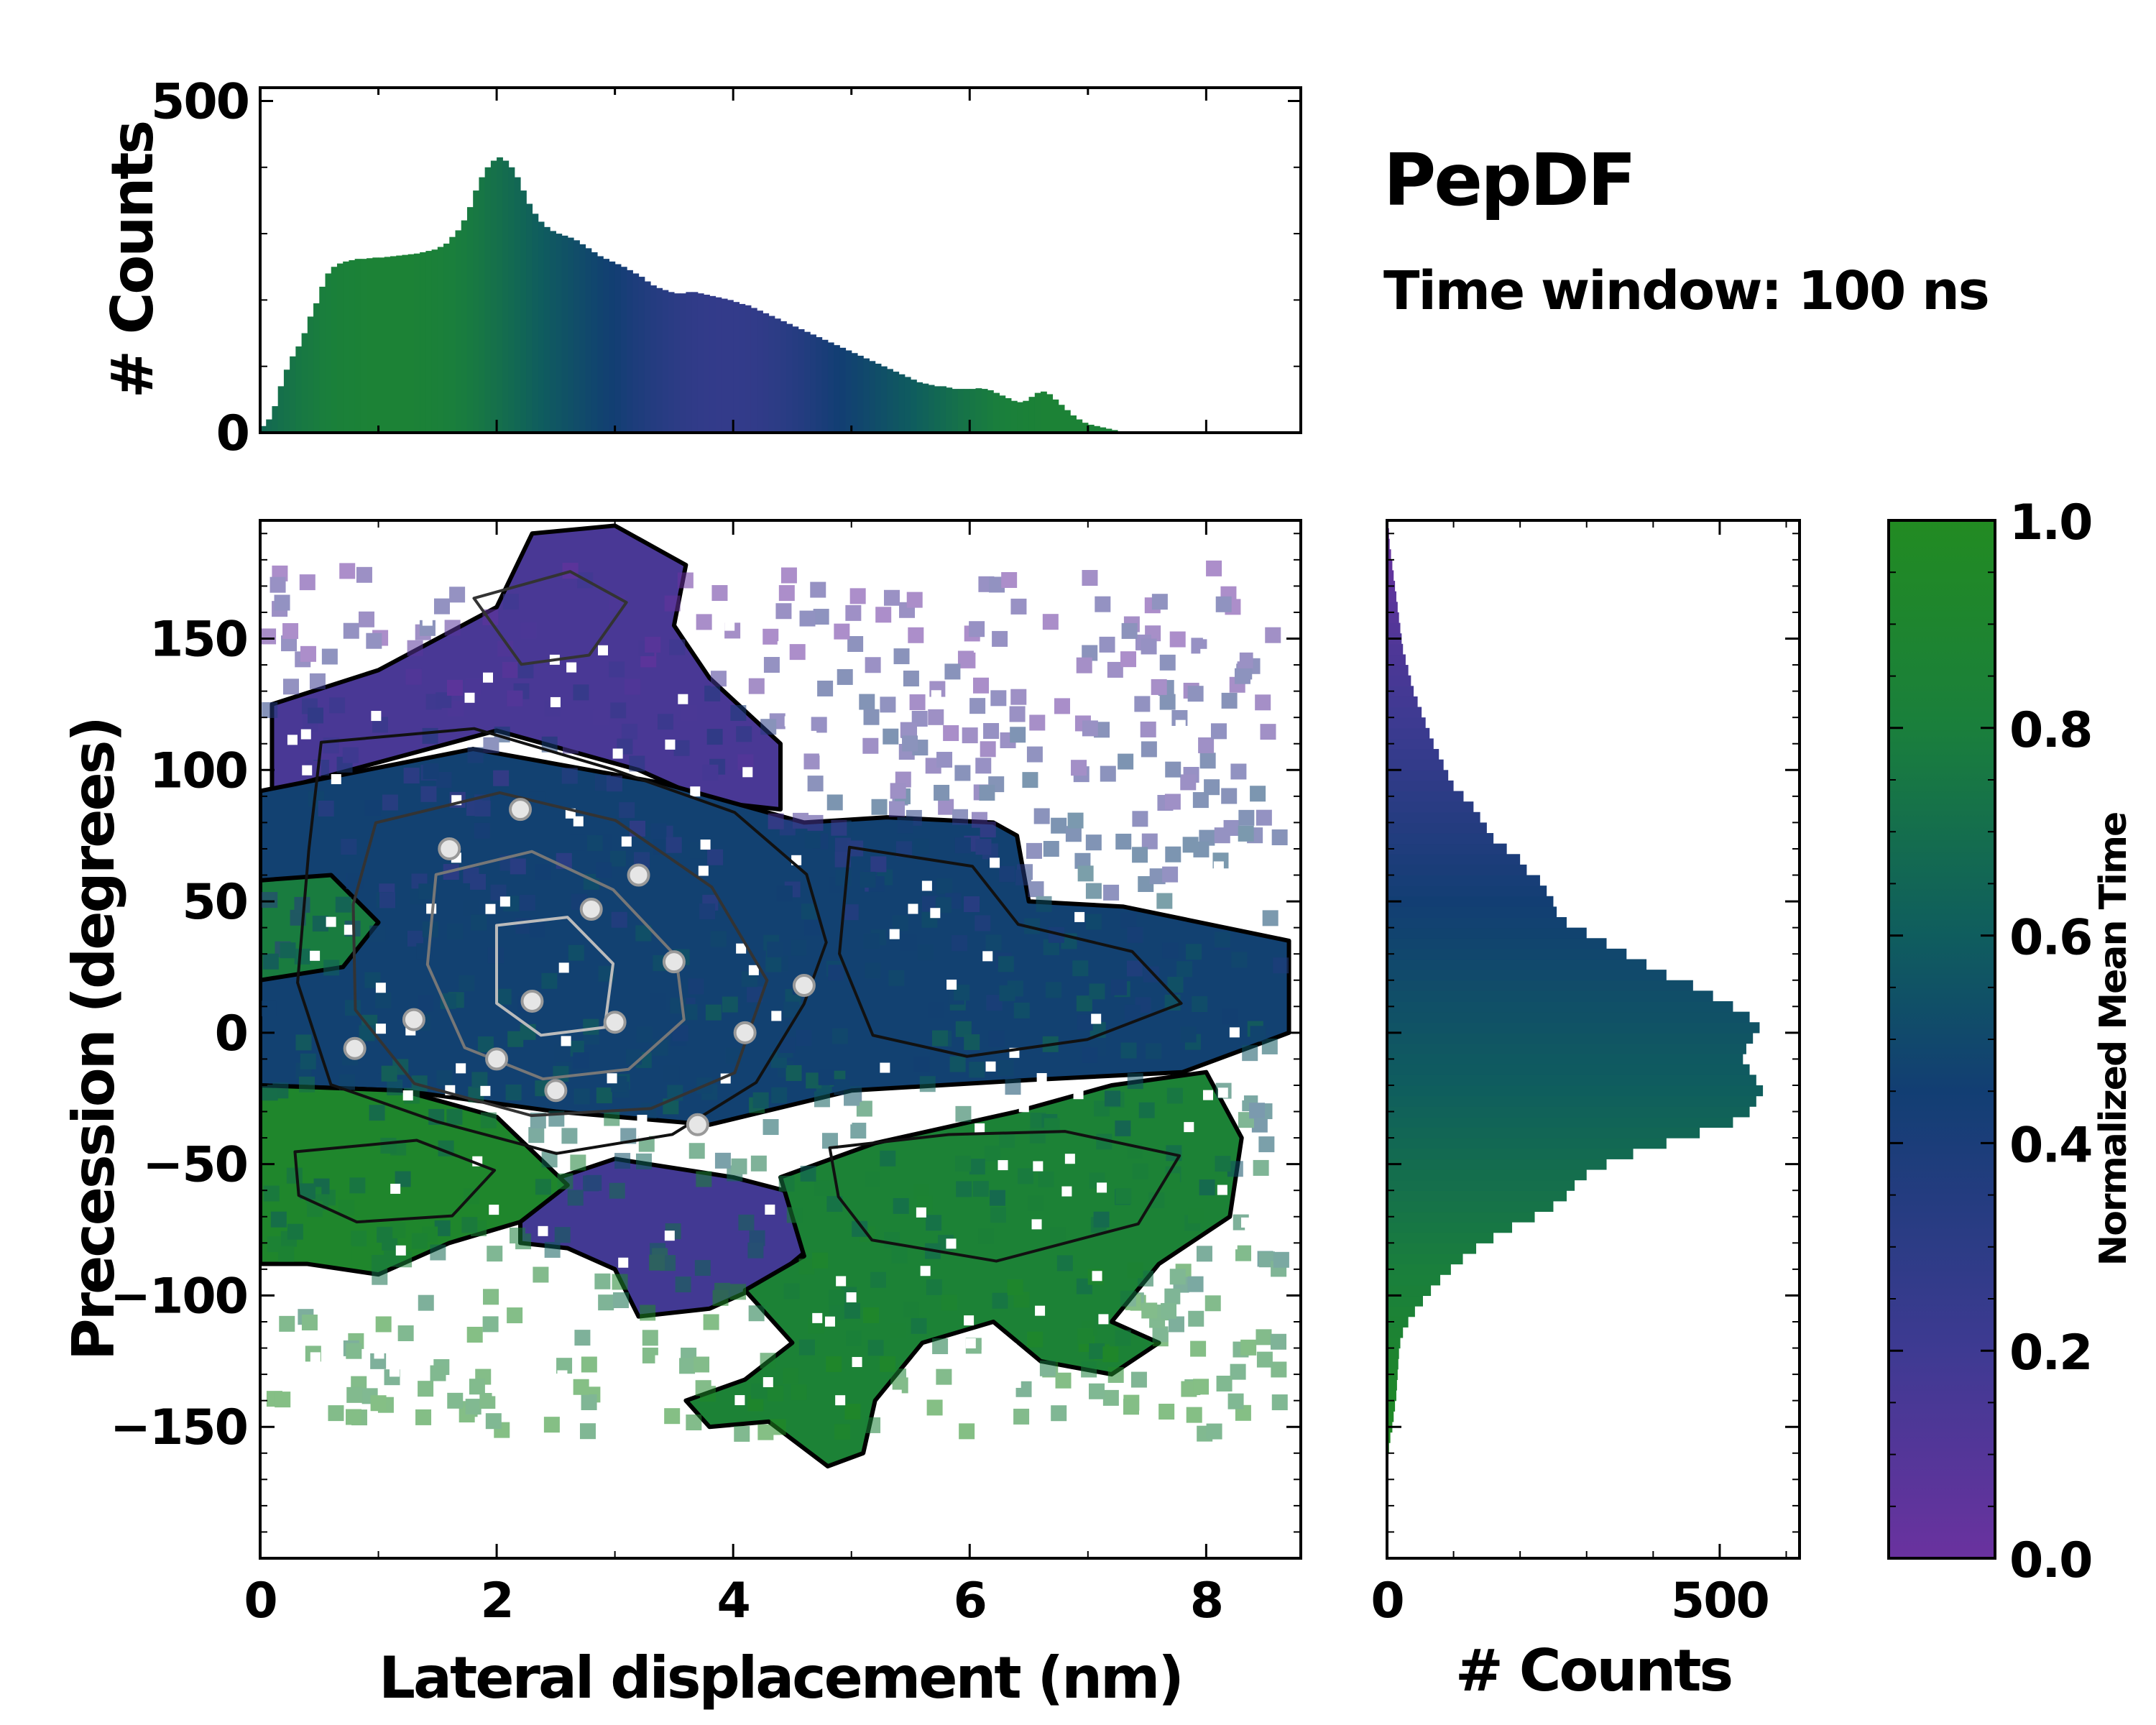  What do you see at coordinates (194, 1165) in the screenshot?
I see `main-ytick-label: −50` at bounding box center [194, 1165].